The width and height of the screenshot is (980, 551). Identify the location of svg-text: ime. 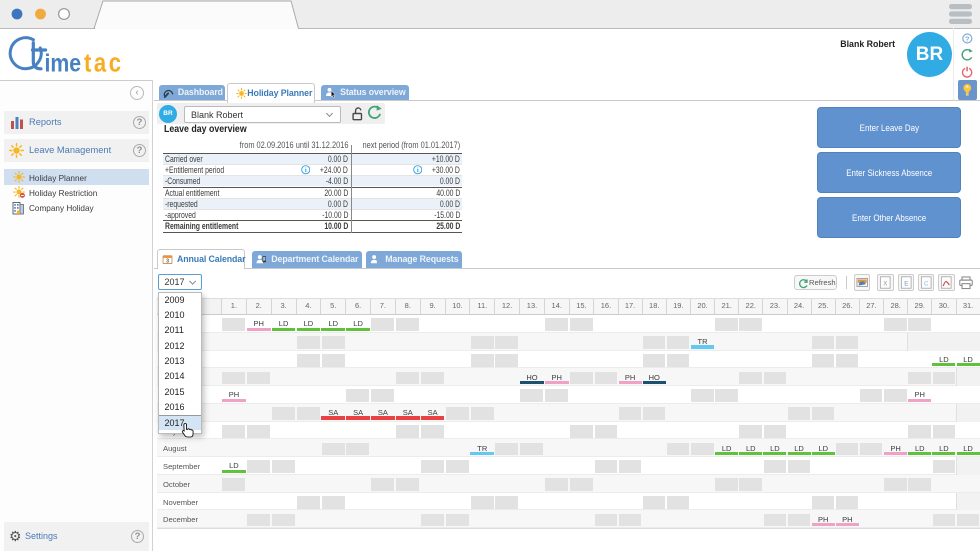
(63, 63).